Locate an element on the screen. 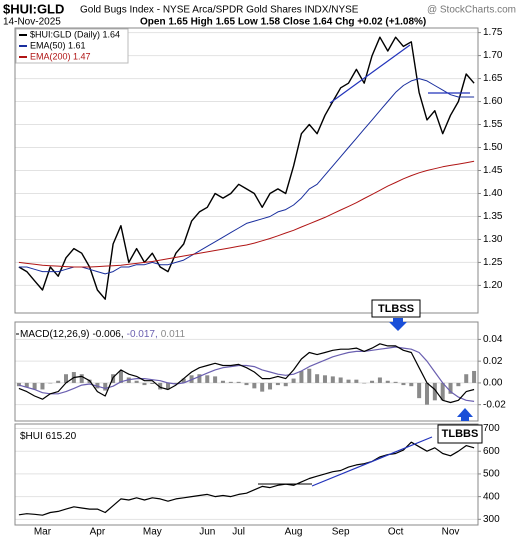  legend-value: 0.011 is located at coordinates (173, 334).